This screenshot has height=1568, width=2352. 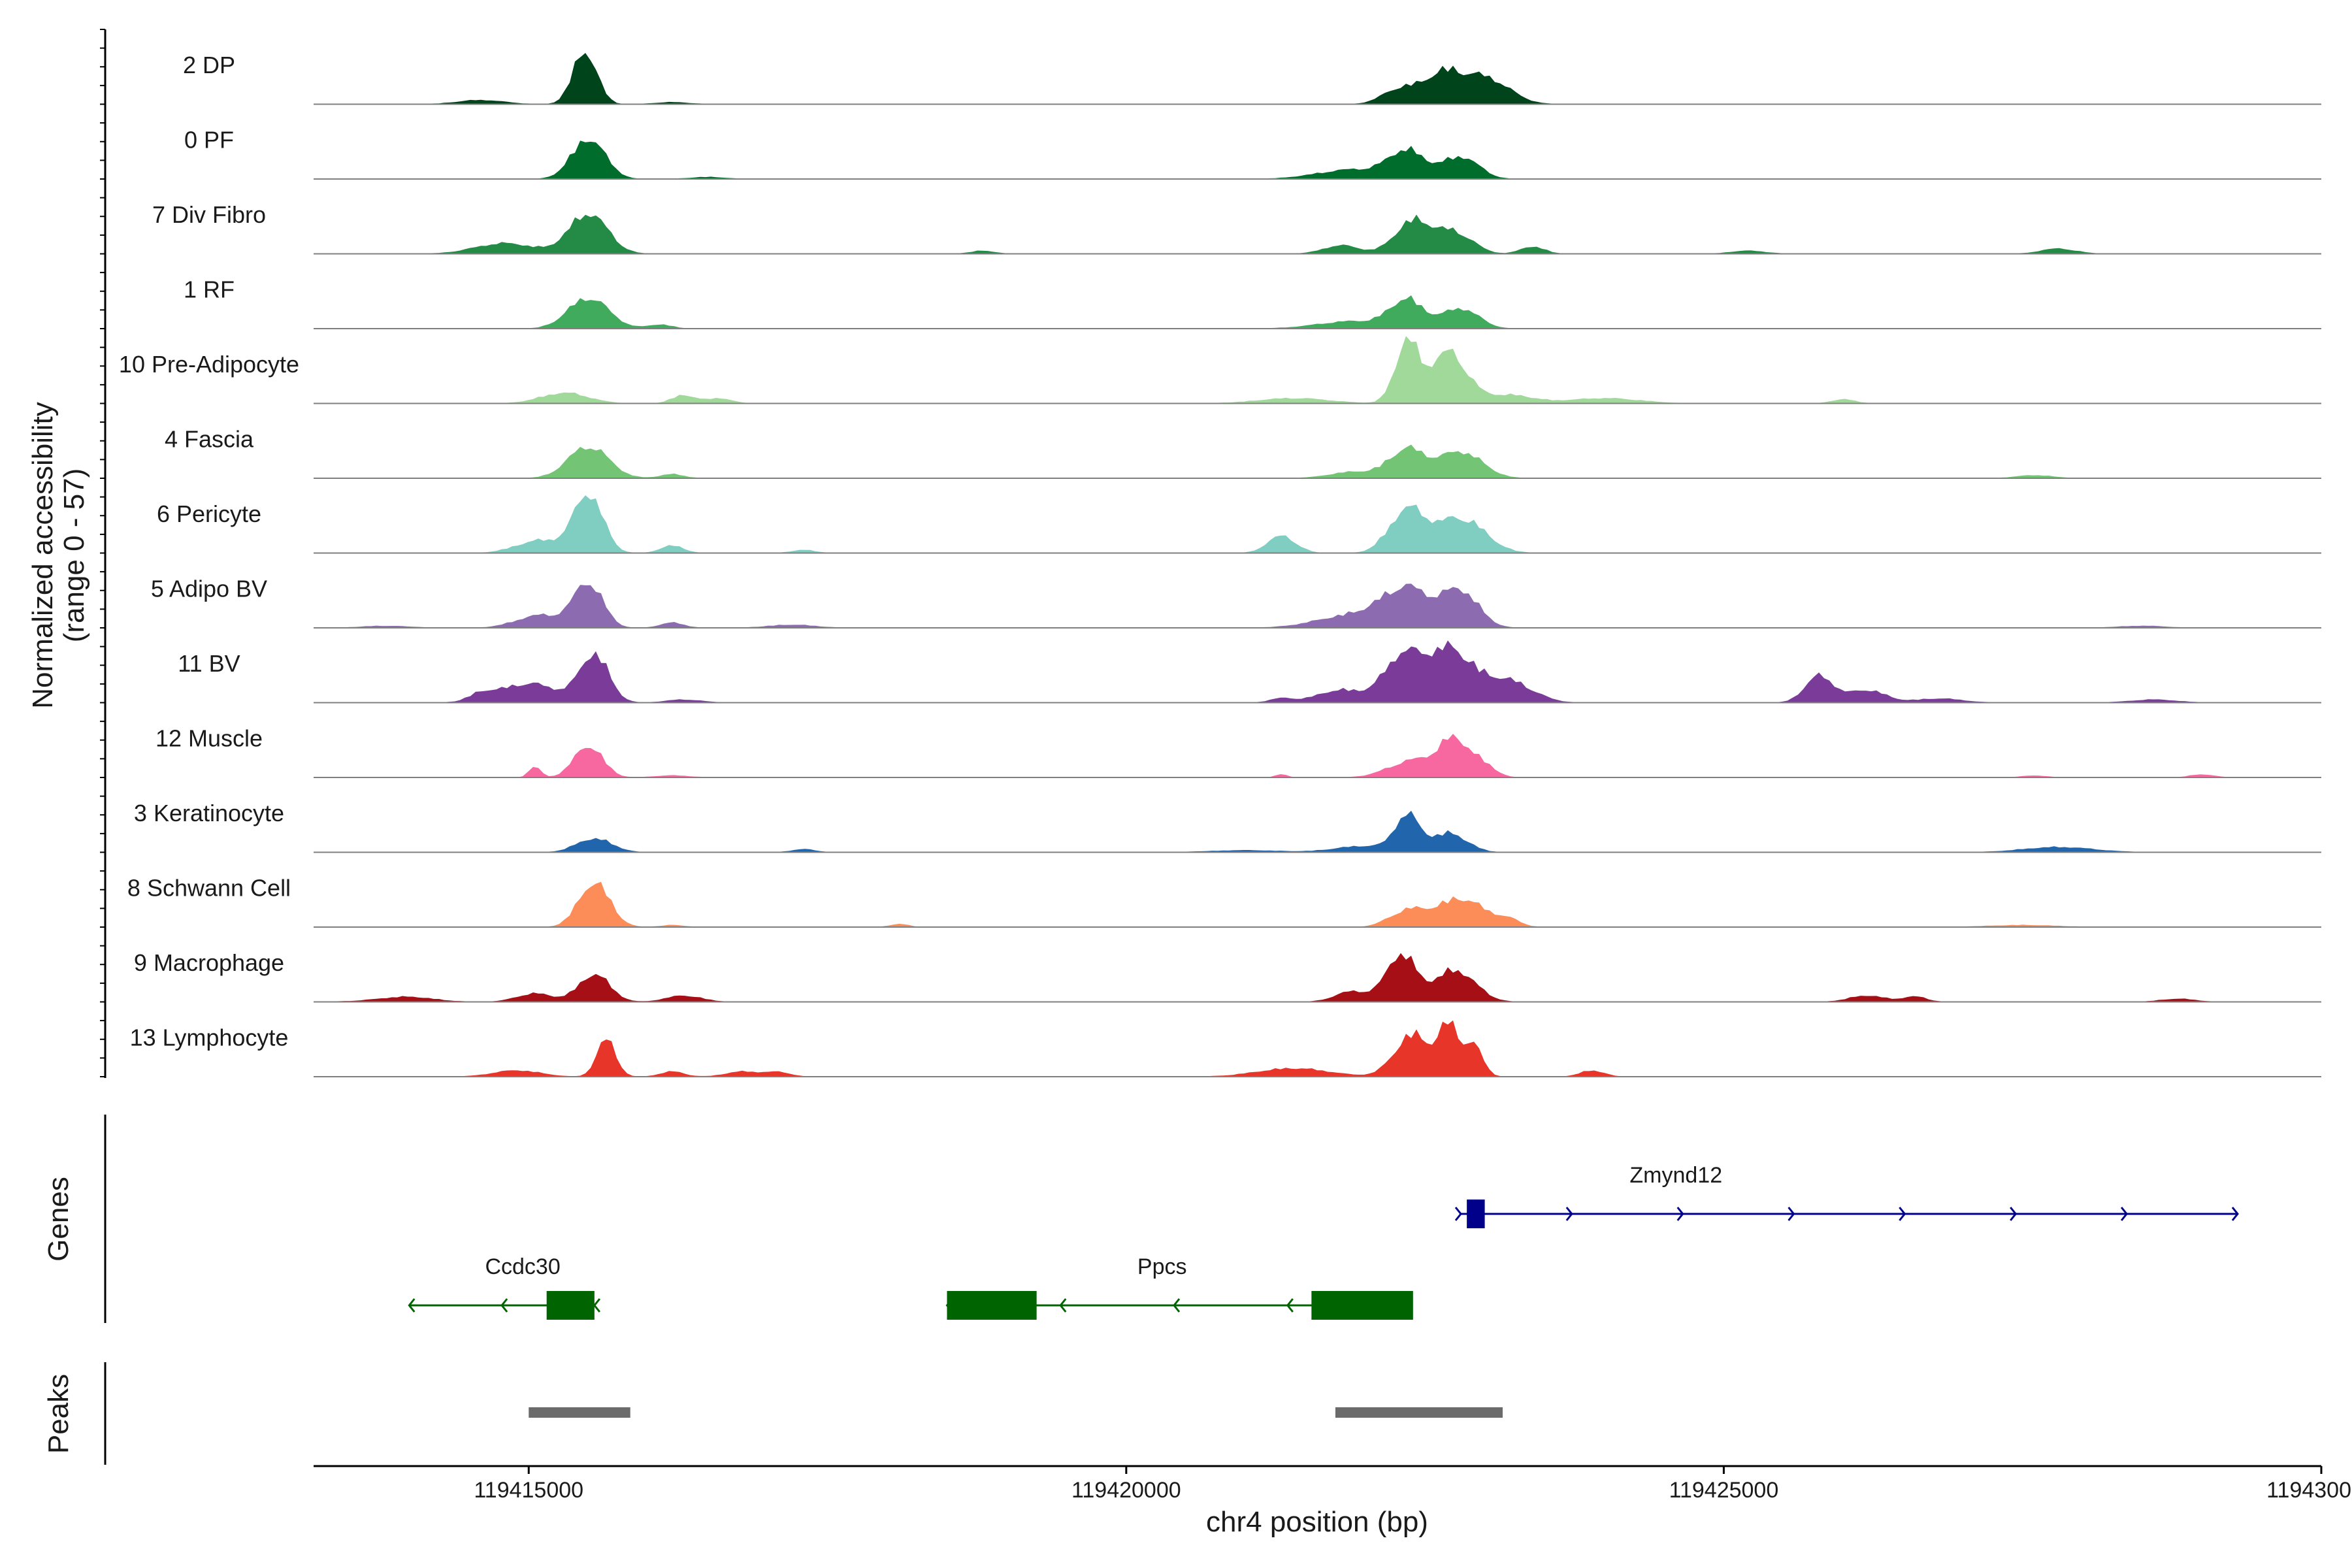 What do you see at coordinates (528, 1490) in the screenshot?
I see `x-tick-label: 119415000` at bounding box center [528, 1490].